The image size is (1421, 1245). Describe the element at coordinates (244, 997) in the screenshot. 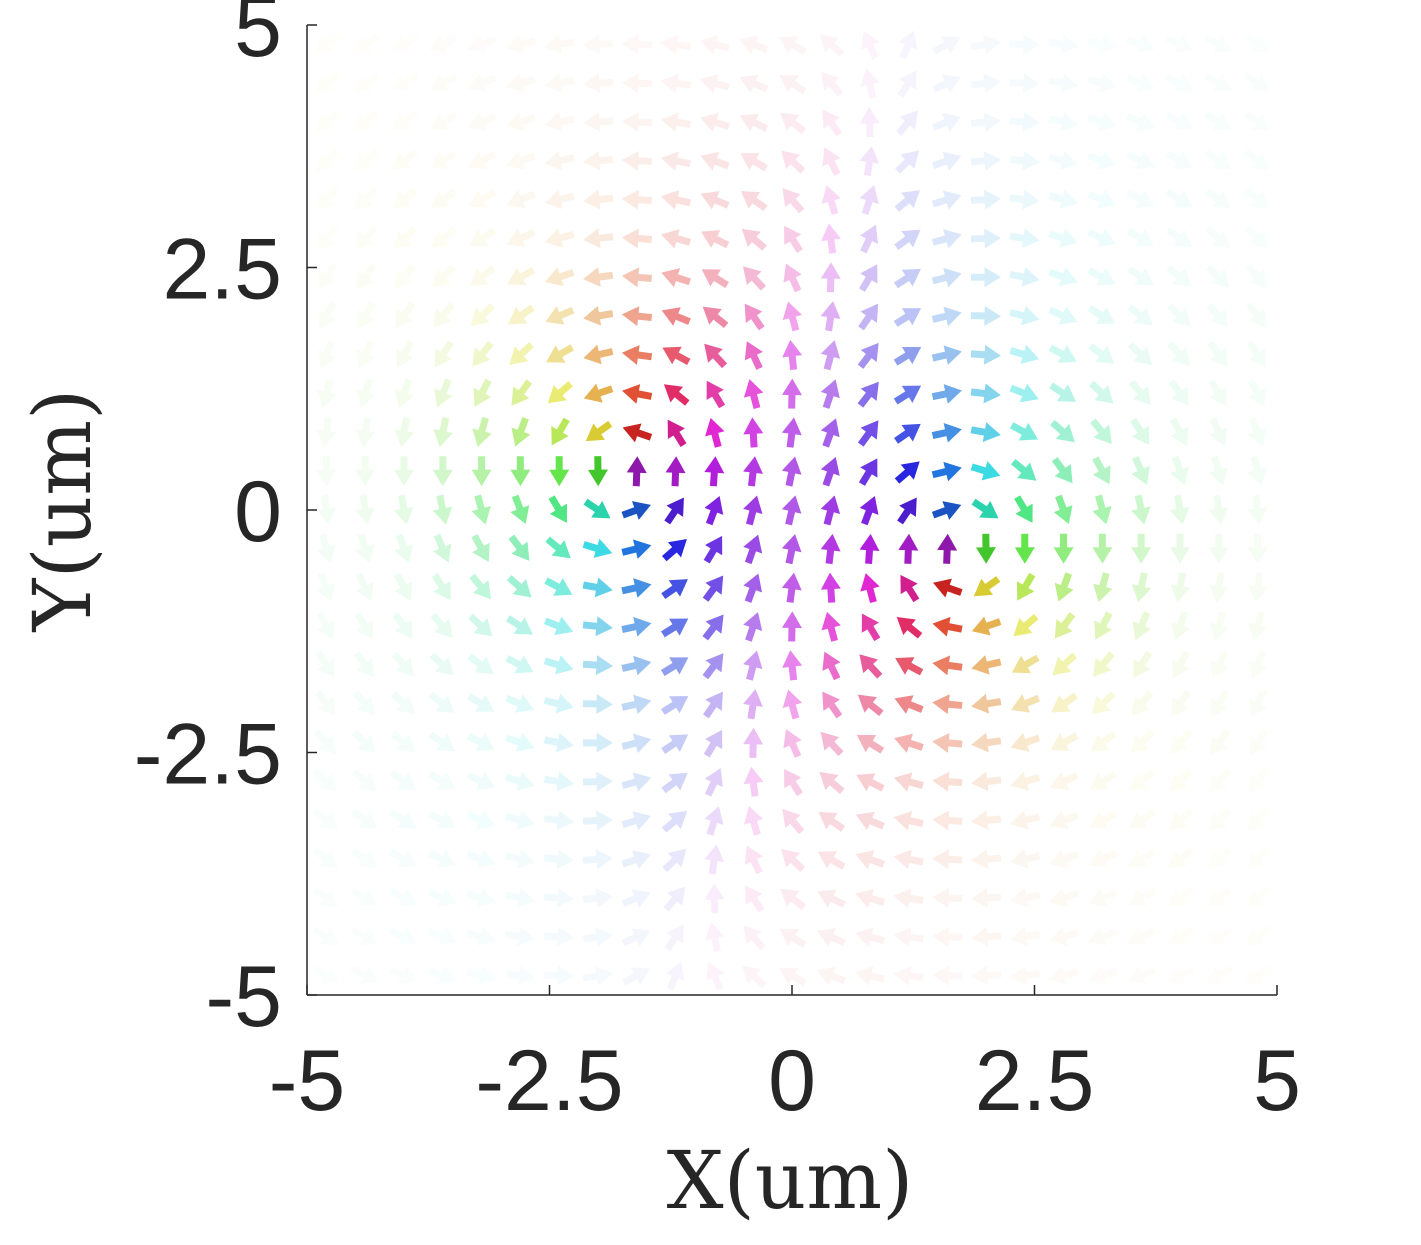

I see `y-tick-label: -5` at that location.